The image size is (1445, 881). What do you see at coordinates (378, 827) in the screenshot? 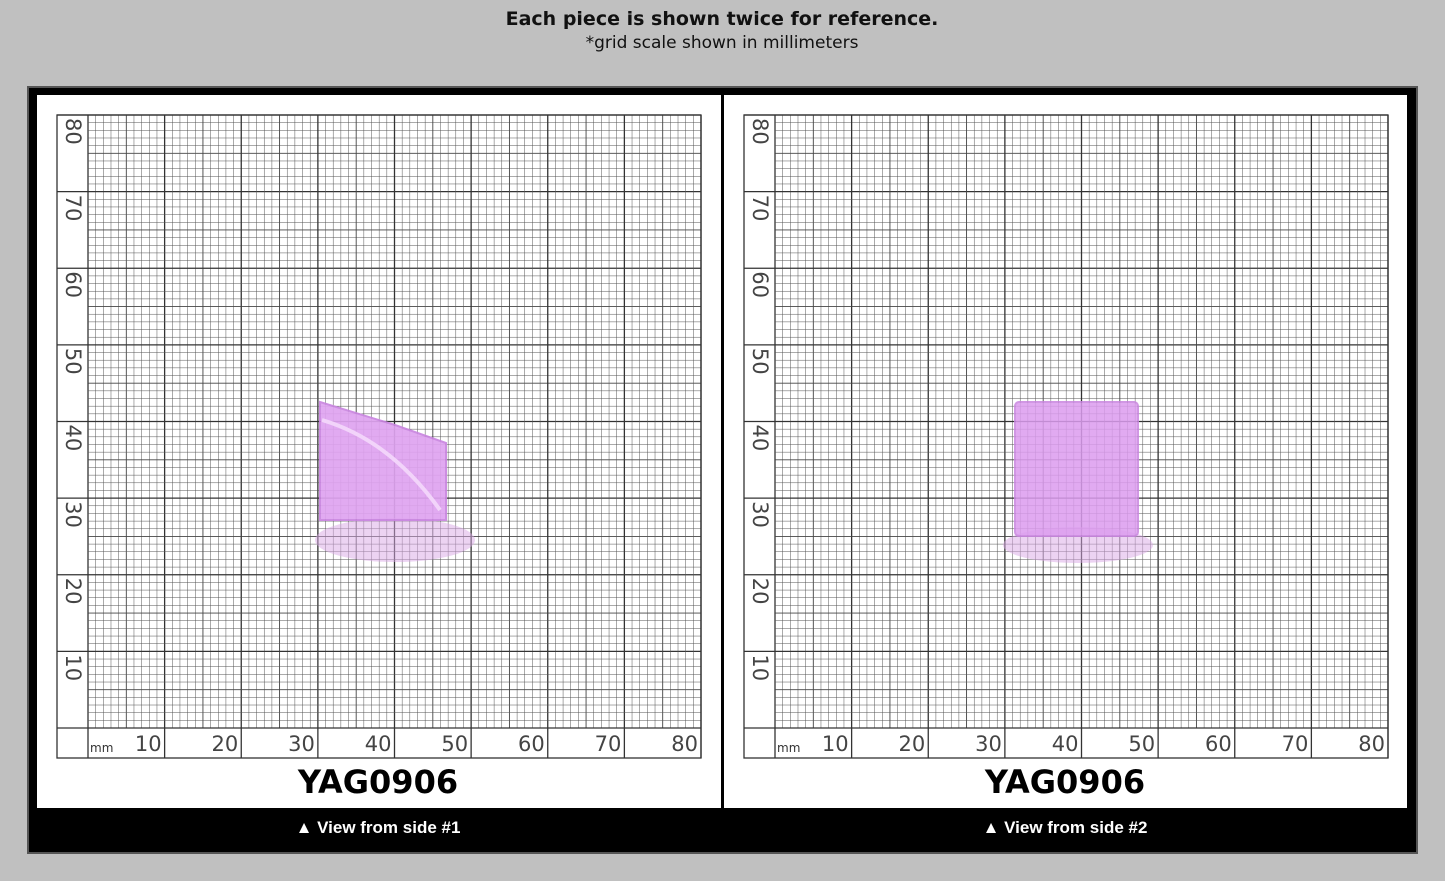
I see `view-caption: ▲ View from side #1` at bounding box center [378, 827].